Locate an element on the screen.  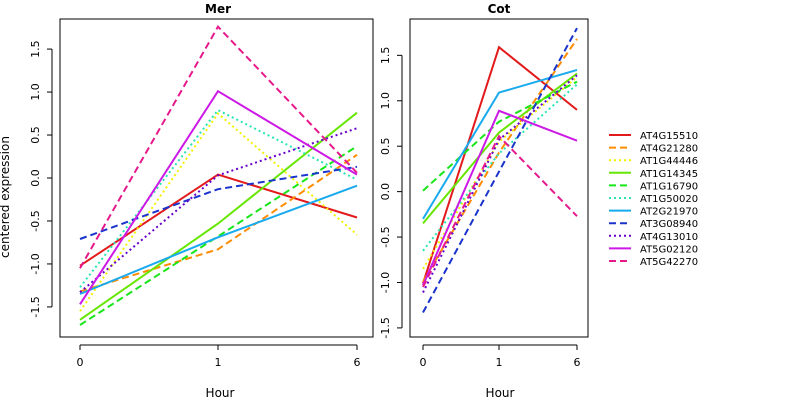
series-line-cot-at4g21280 is located at coordinates (500, 160).